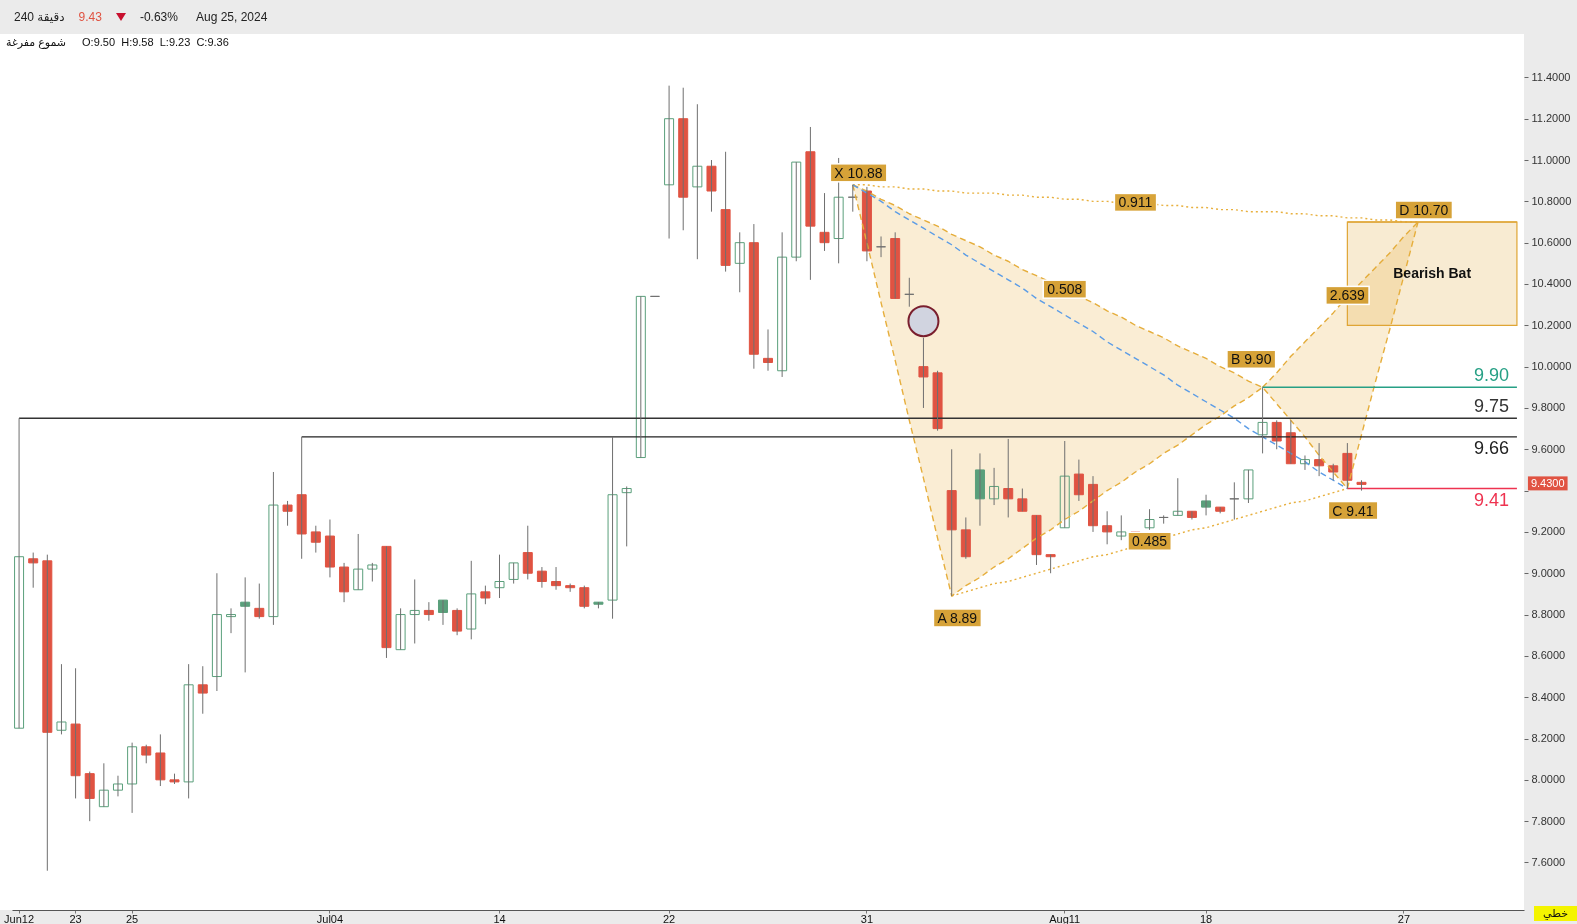  I want to click on series-label: 0.911, so click(1135, 202).